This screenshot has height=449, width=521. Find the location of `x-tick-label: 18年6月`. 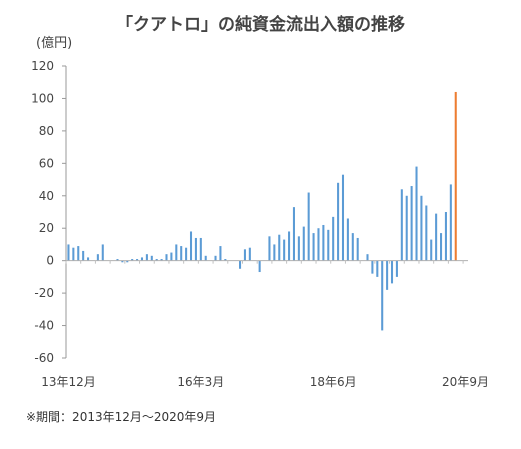

x-tick-label: 18年6月 is located at coordinates (333, 382).